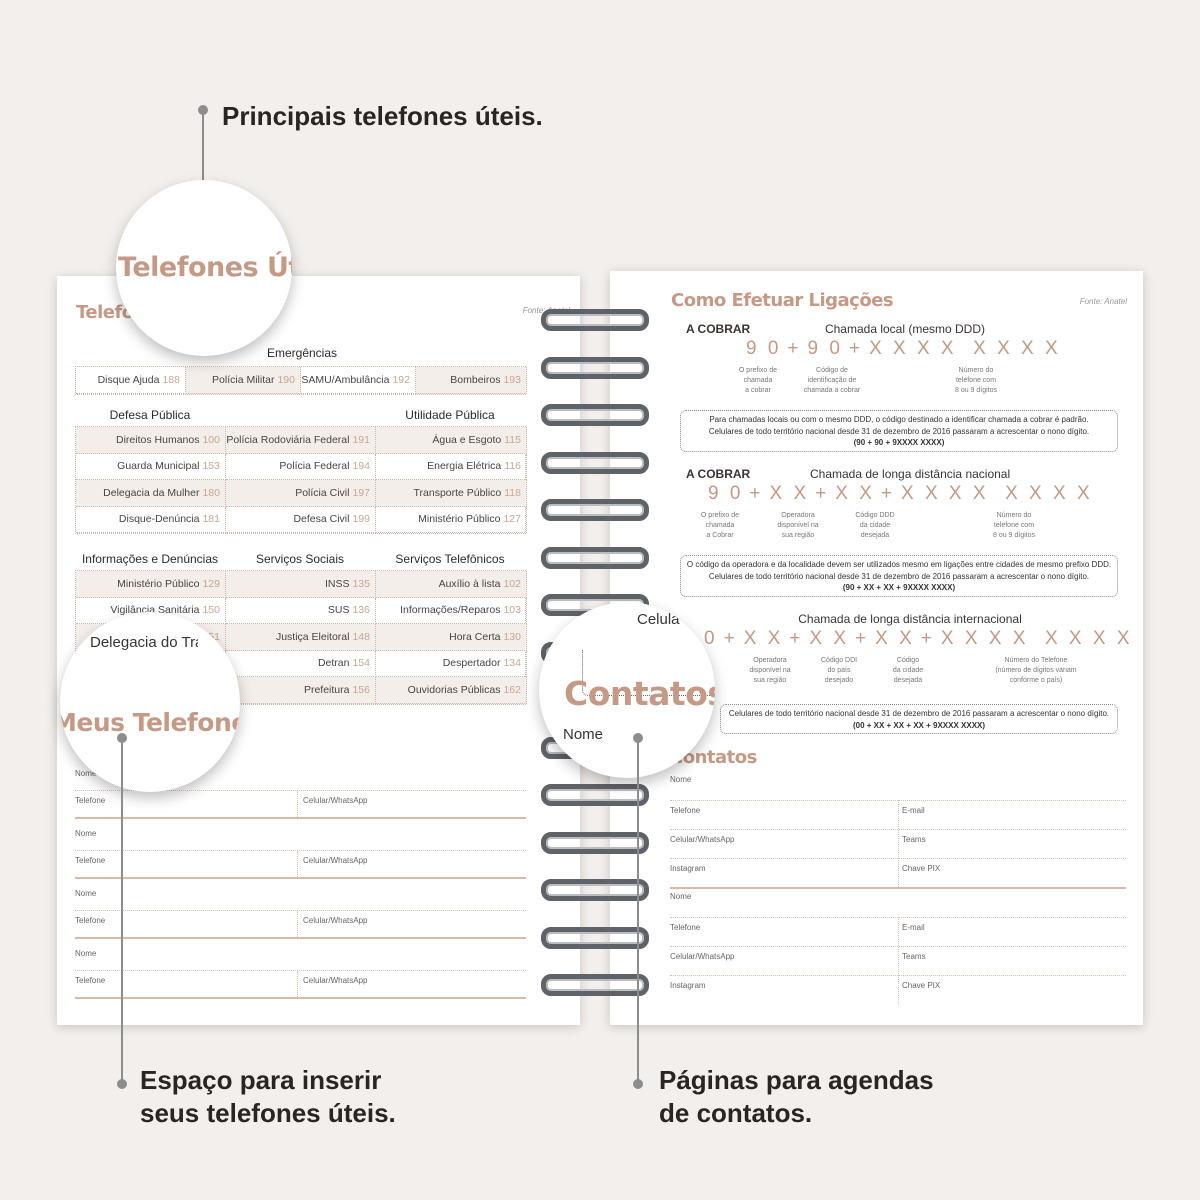 The width and height of the screenshot is (1200, 1200). I want to click on table-cell: Detran 154, so click(301, 663).